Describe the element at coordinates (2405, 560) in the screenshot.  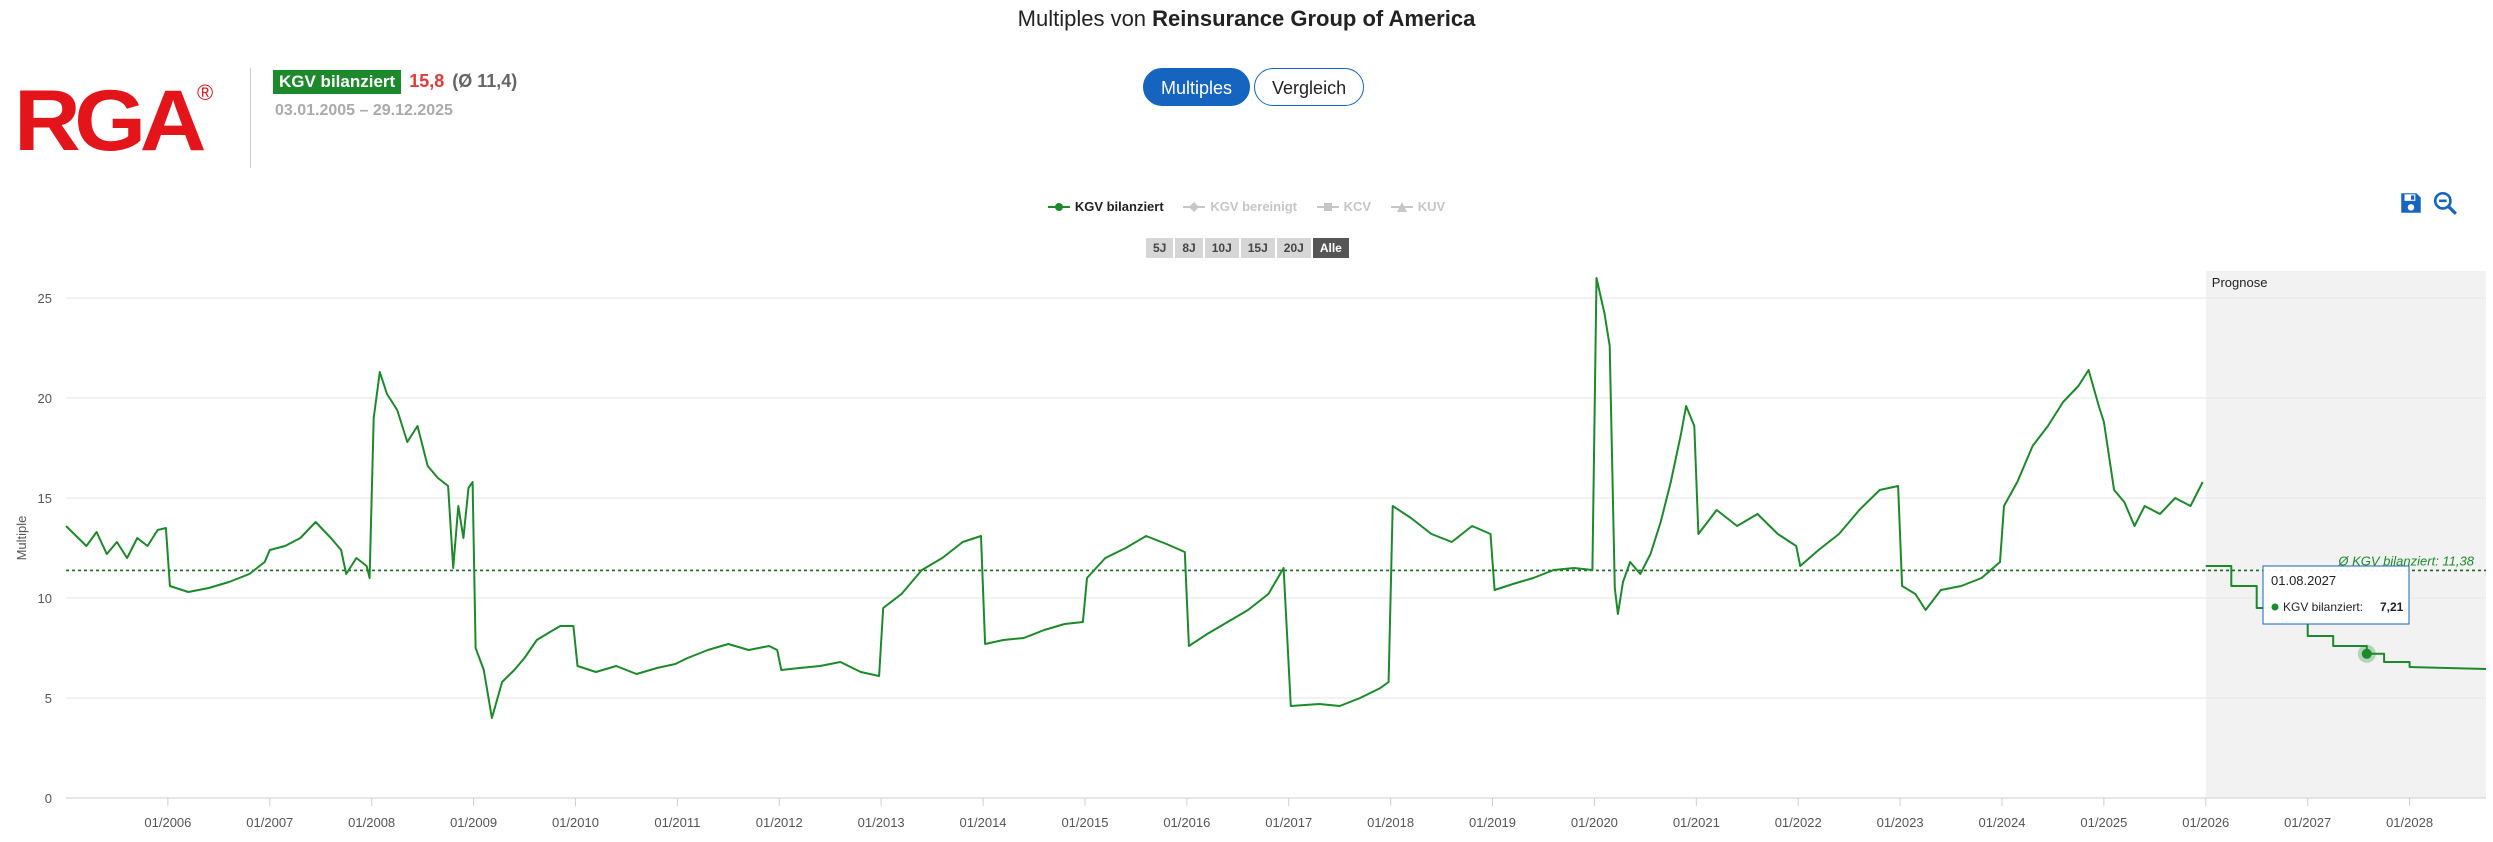
I see `average-label: Ø KGV bilanziert: 11,38` at that location.